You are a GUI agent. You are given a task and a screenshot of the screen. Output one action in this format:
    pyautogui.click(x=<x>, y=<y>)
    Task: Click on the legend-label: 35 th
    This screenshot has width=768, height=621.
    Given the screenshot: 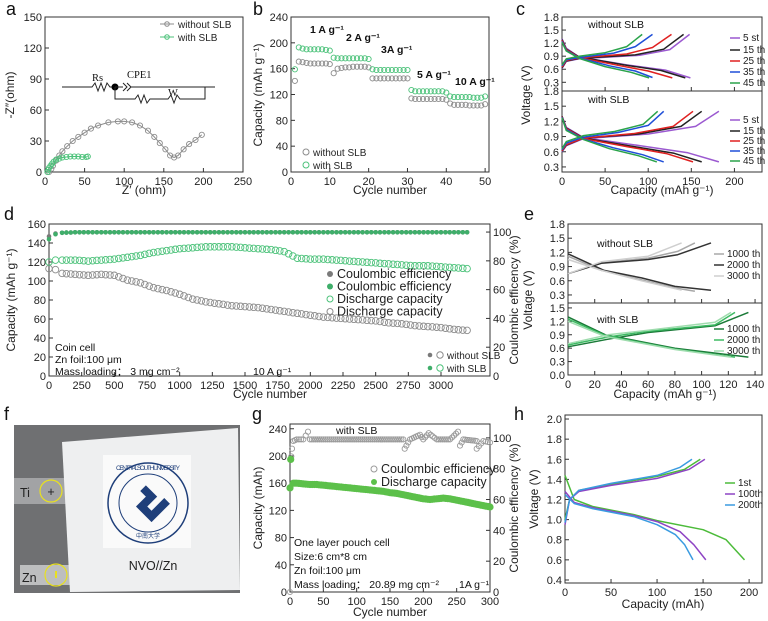 What is the action you would take?
    pyautogui.click(x=754, y=72)
    